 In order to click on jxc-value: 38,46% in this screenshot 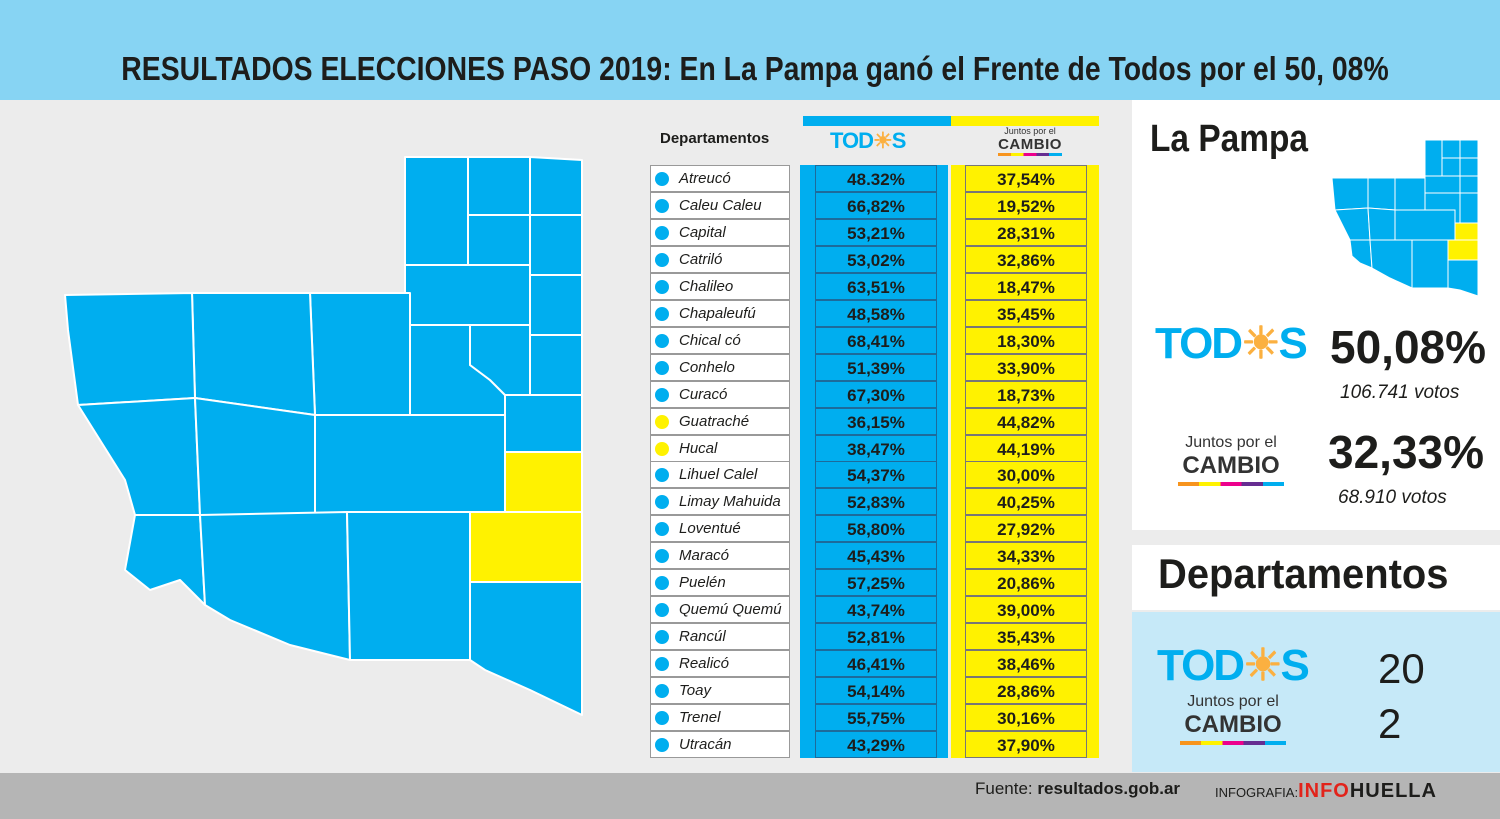, I will do `click(1026, 664)`.